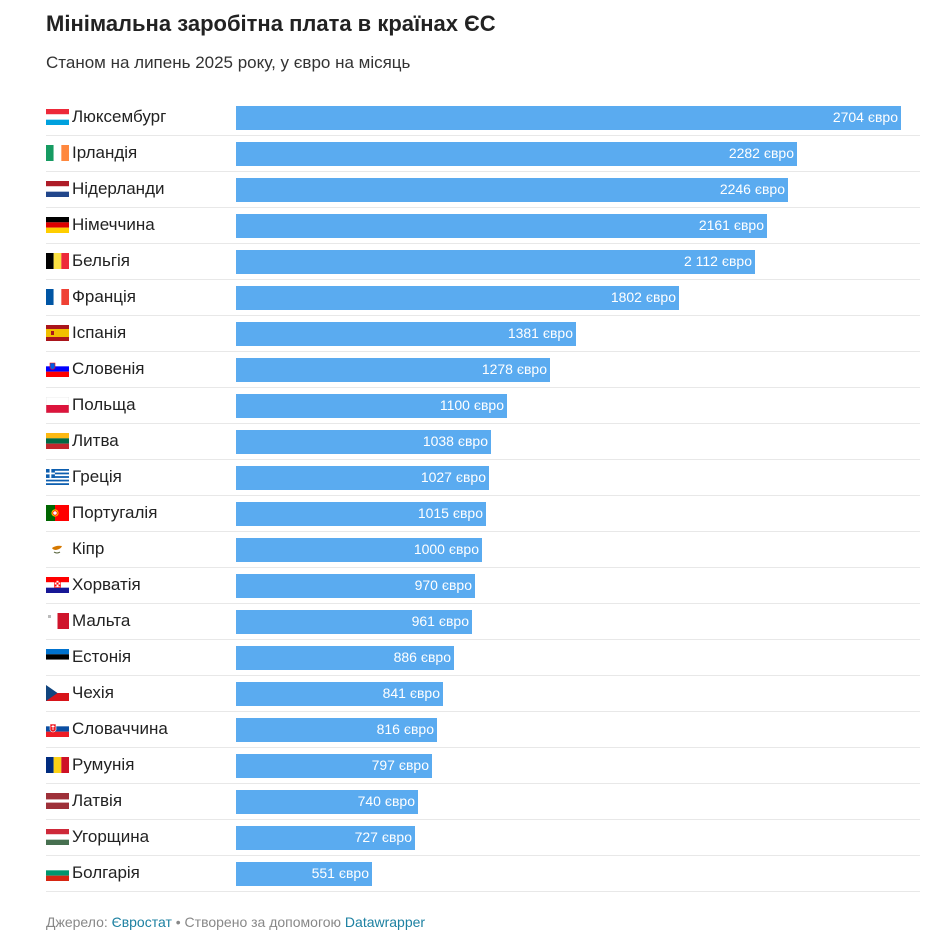  What do you see at coordinates (120, 728) in the screenshot?
I see `category-label: Словаччина` at bounding box center [120, 728].